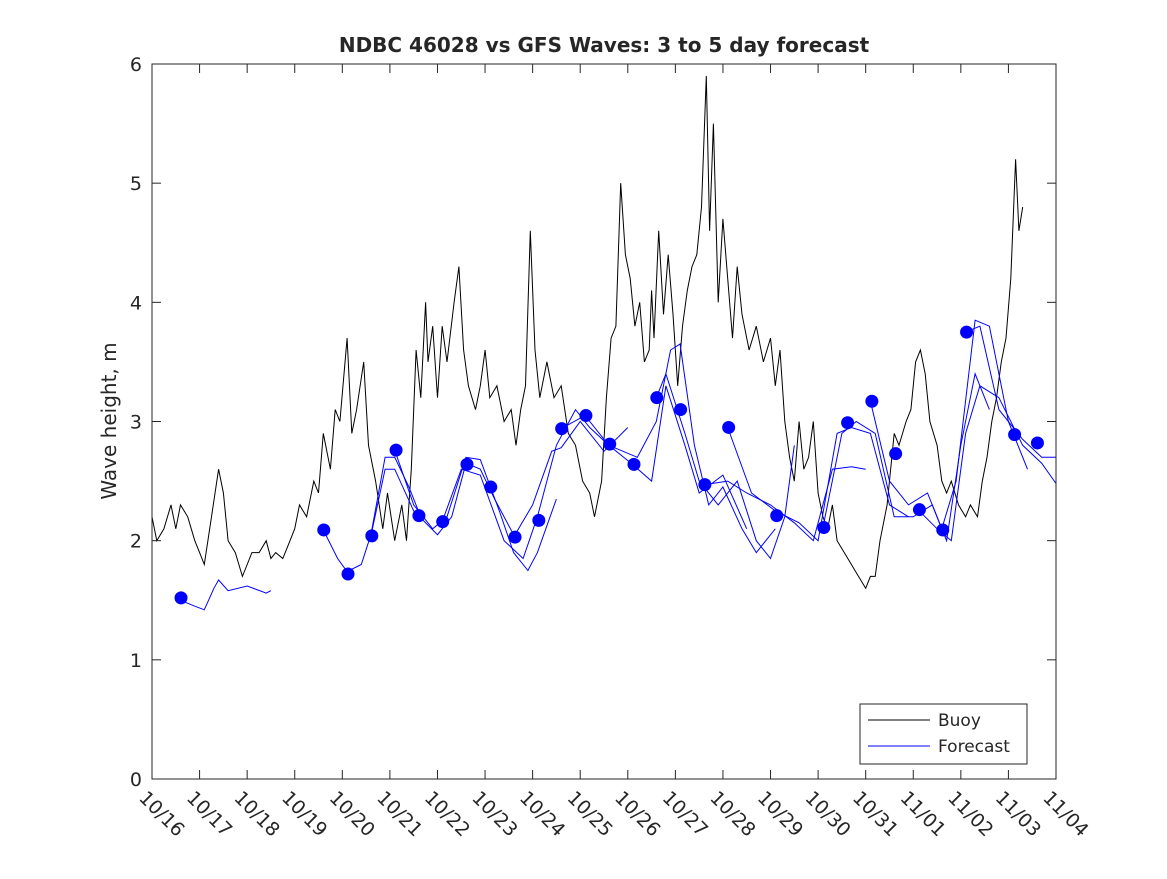  What do you see at coordinates (136, 65) in the screenshot?
I see `y-tick-label: 6` at bounding box center [136, 65].